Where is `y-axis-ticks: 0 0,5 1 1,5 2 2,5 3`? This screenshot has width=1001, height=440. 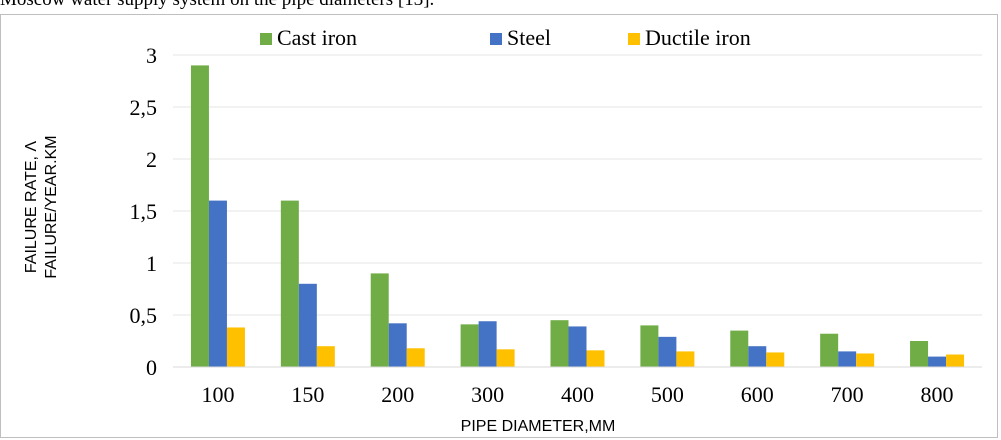 y-axis-ticks: 0 0,5 1 1,5 2 2,5 3 is located at coordinates (144, 211).